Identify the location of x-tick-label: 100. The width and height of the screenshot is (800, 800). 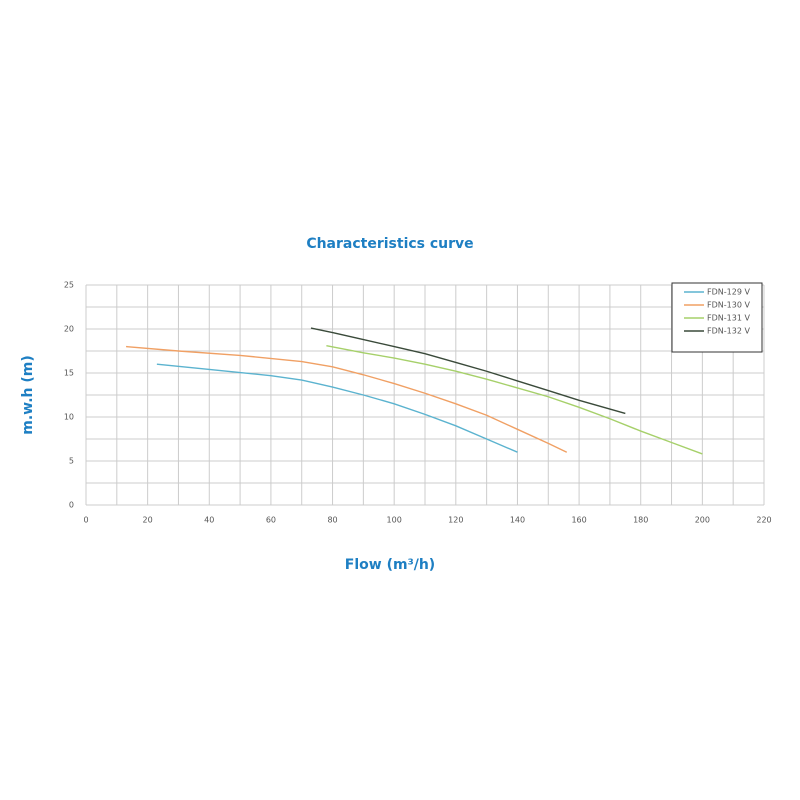
(394, 520).